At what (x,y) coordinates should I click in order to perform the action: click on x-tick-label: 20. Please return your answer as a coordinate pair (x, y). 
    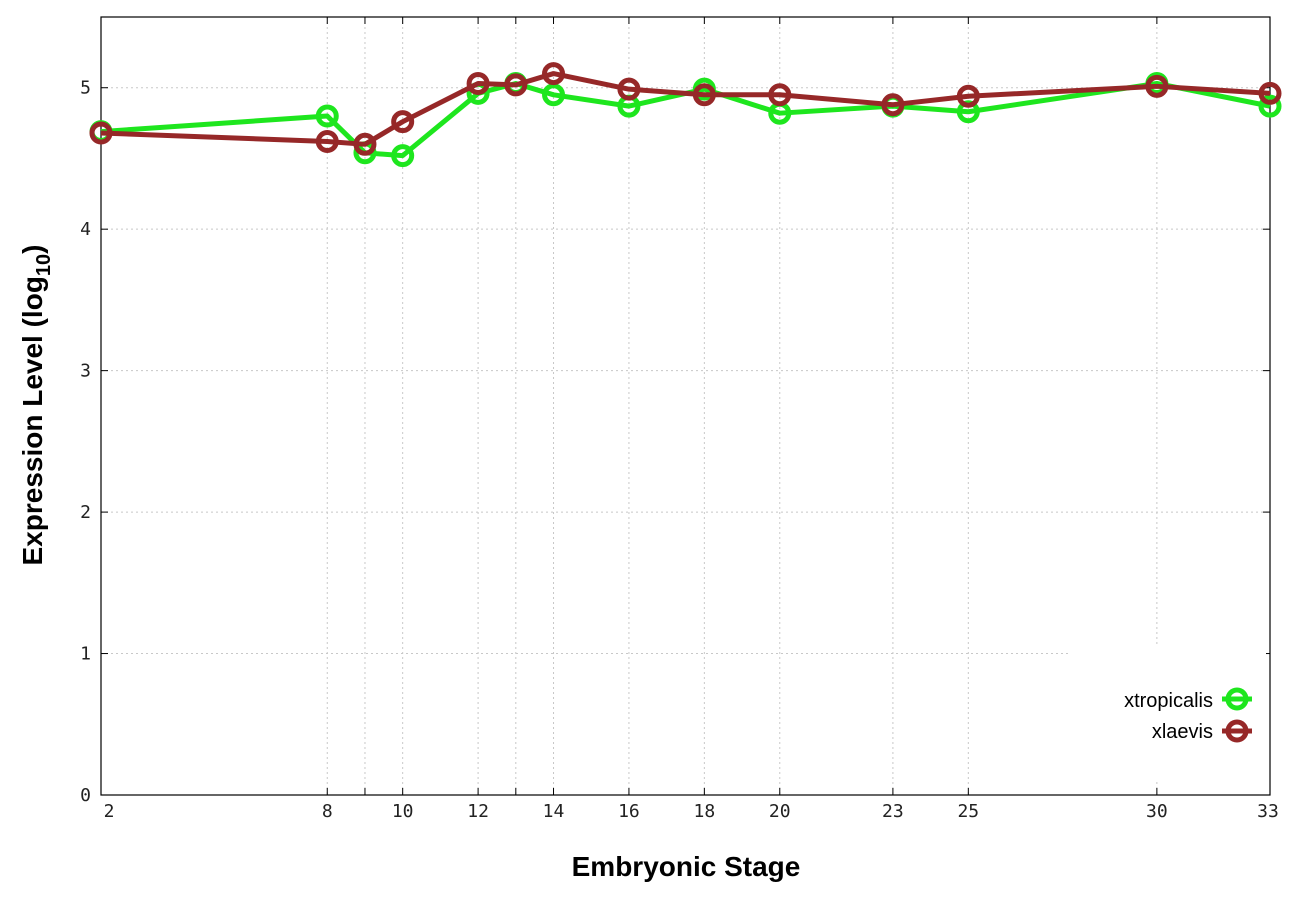
    Looking at the image, I should click on (780, 811).